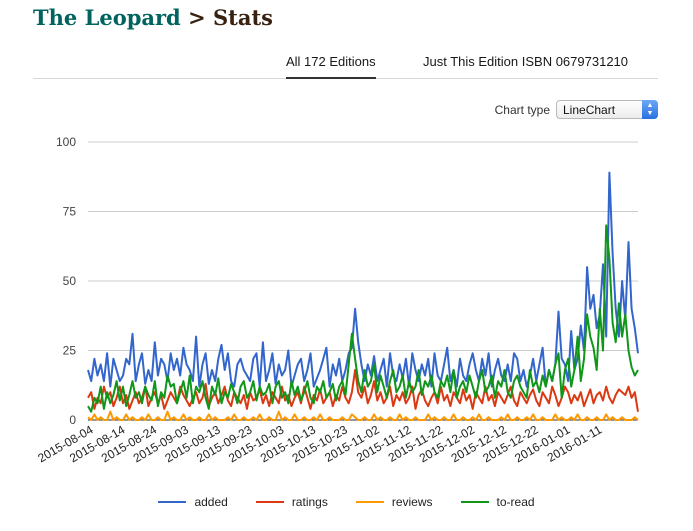 The image size is (693, 531). I want to click on y-tick-label: 0, so click(72, 420).